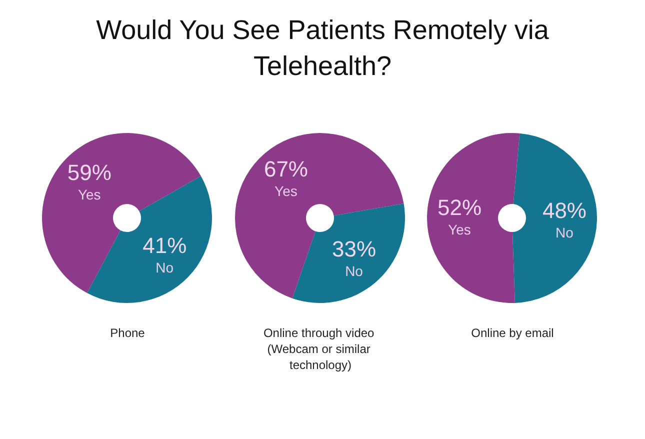  What do you see at coordinates (512, 333) in the screenshot?
I see `text: Online by email` at bounding box center [512, 333].